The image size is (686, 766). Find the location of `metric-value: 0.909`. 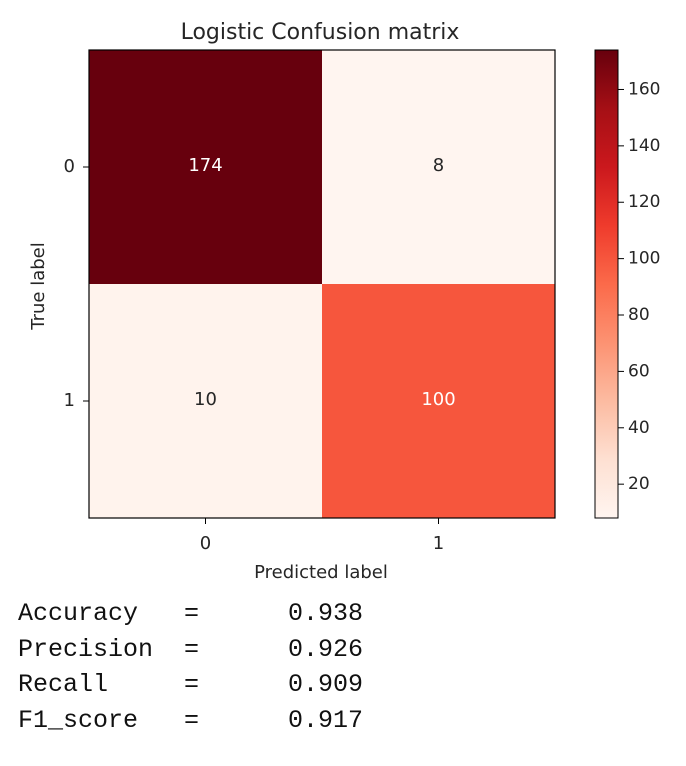

metric-value: 0.909 is located at coordinates (326, 684).